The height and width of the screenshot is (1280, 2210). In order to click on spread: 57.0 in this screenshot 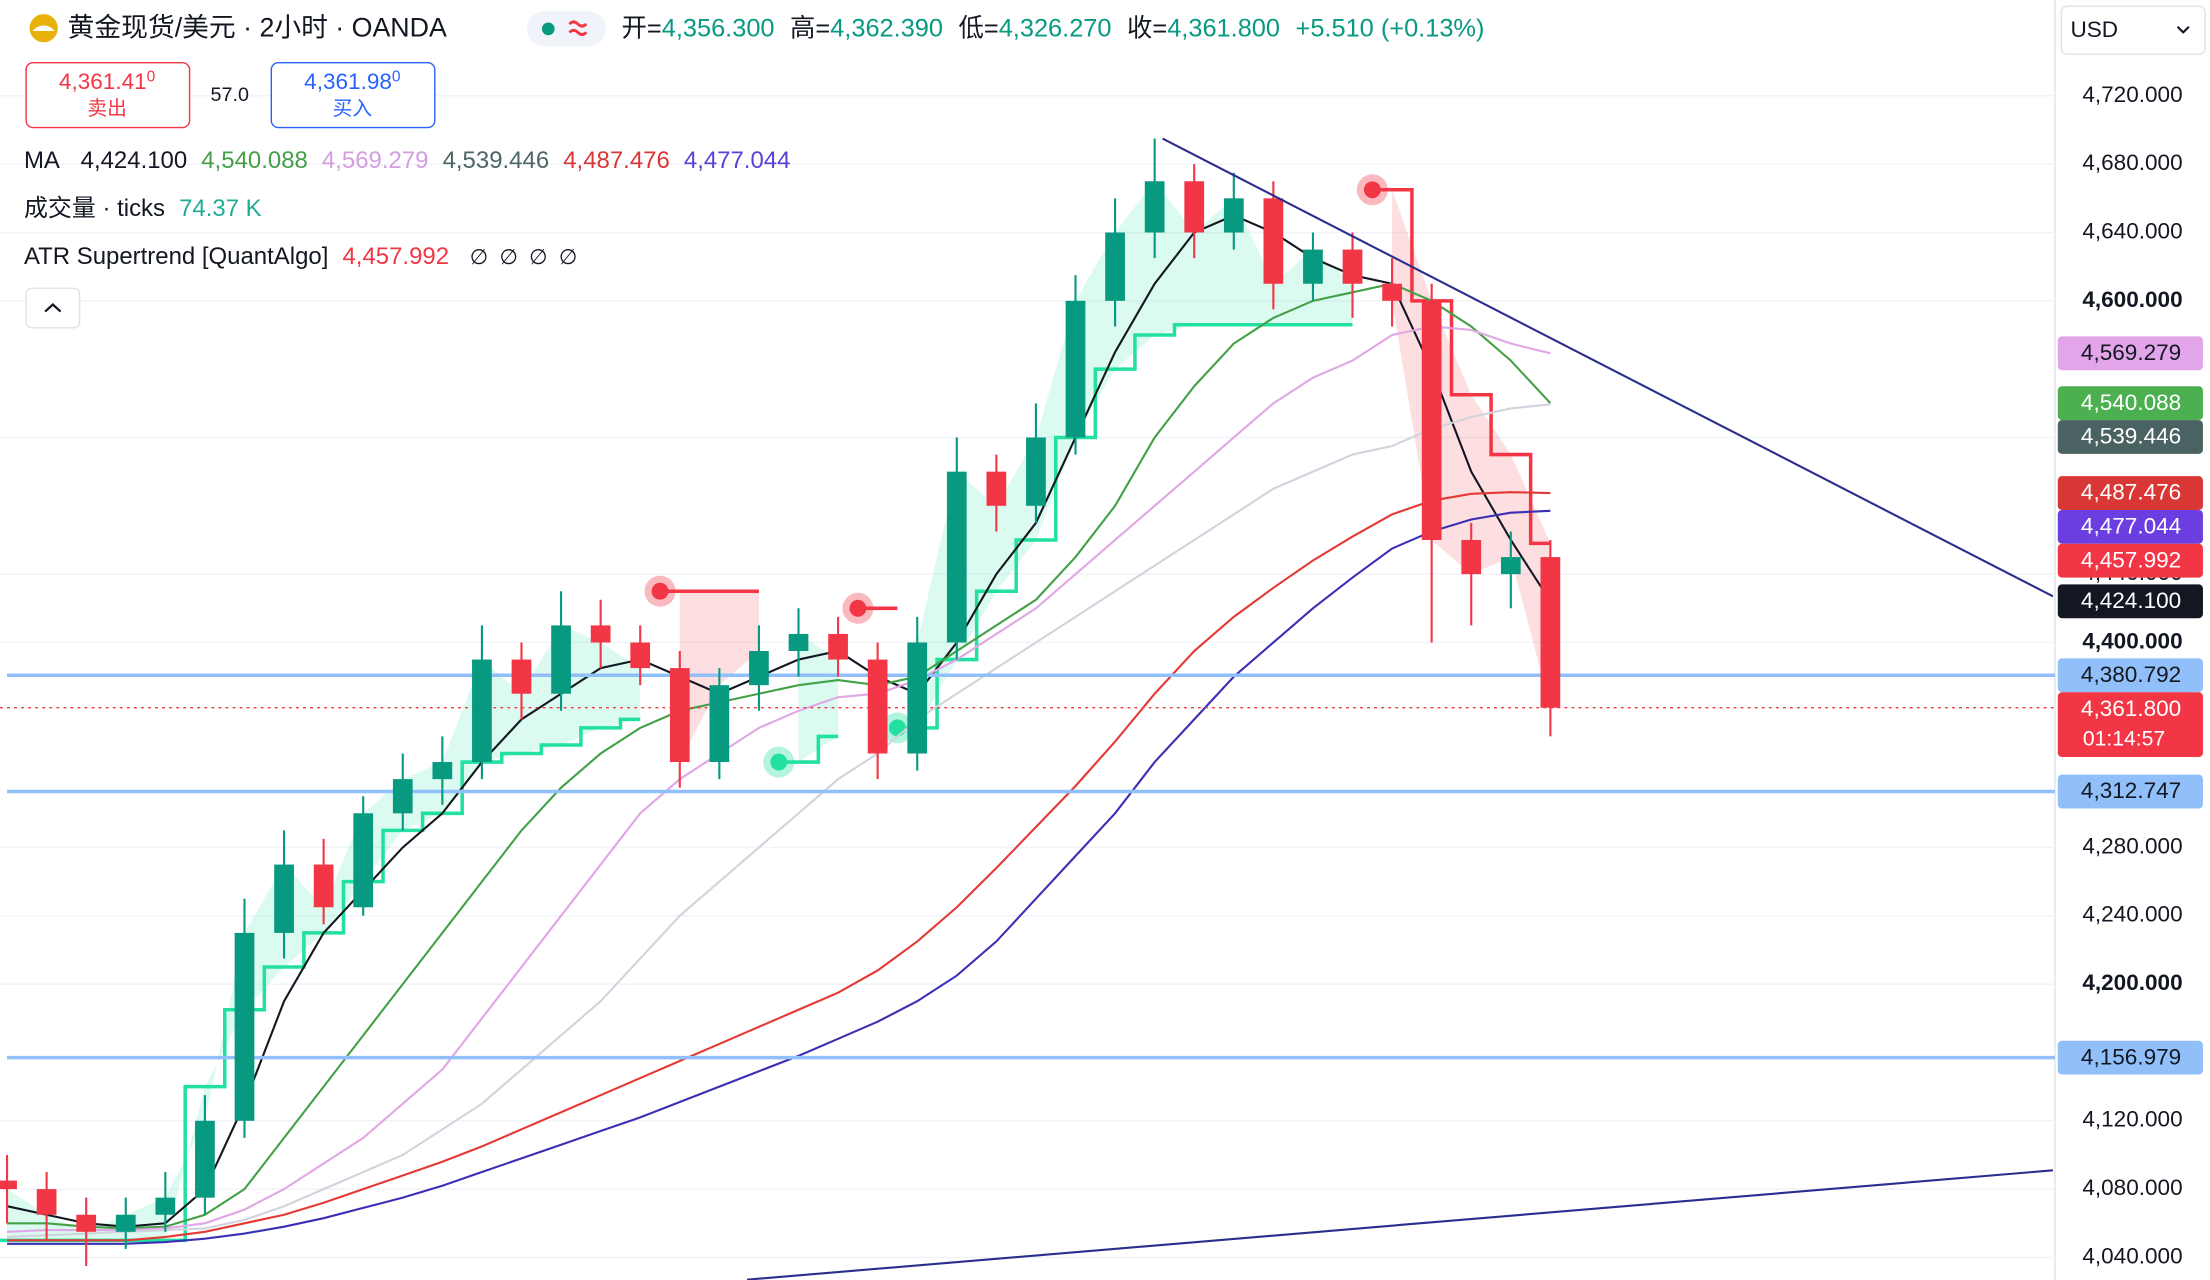, I will do `click(230, 95)`.